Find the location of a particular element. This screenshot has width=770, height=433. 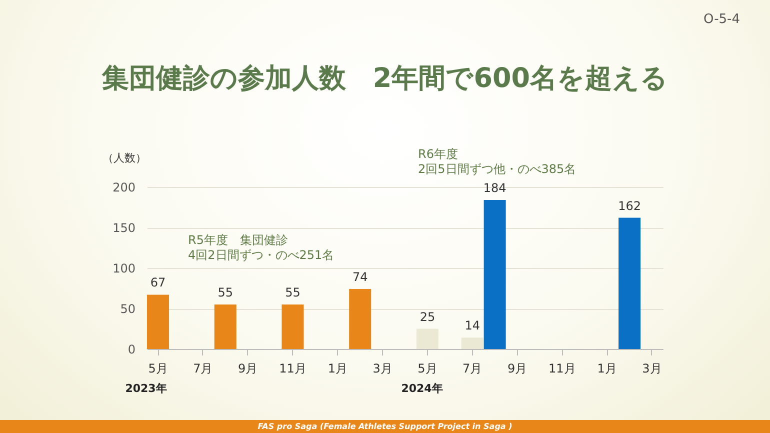

data-label: 67 is located at coordinates (158, 283).